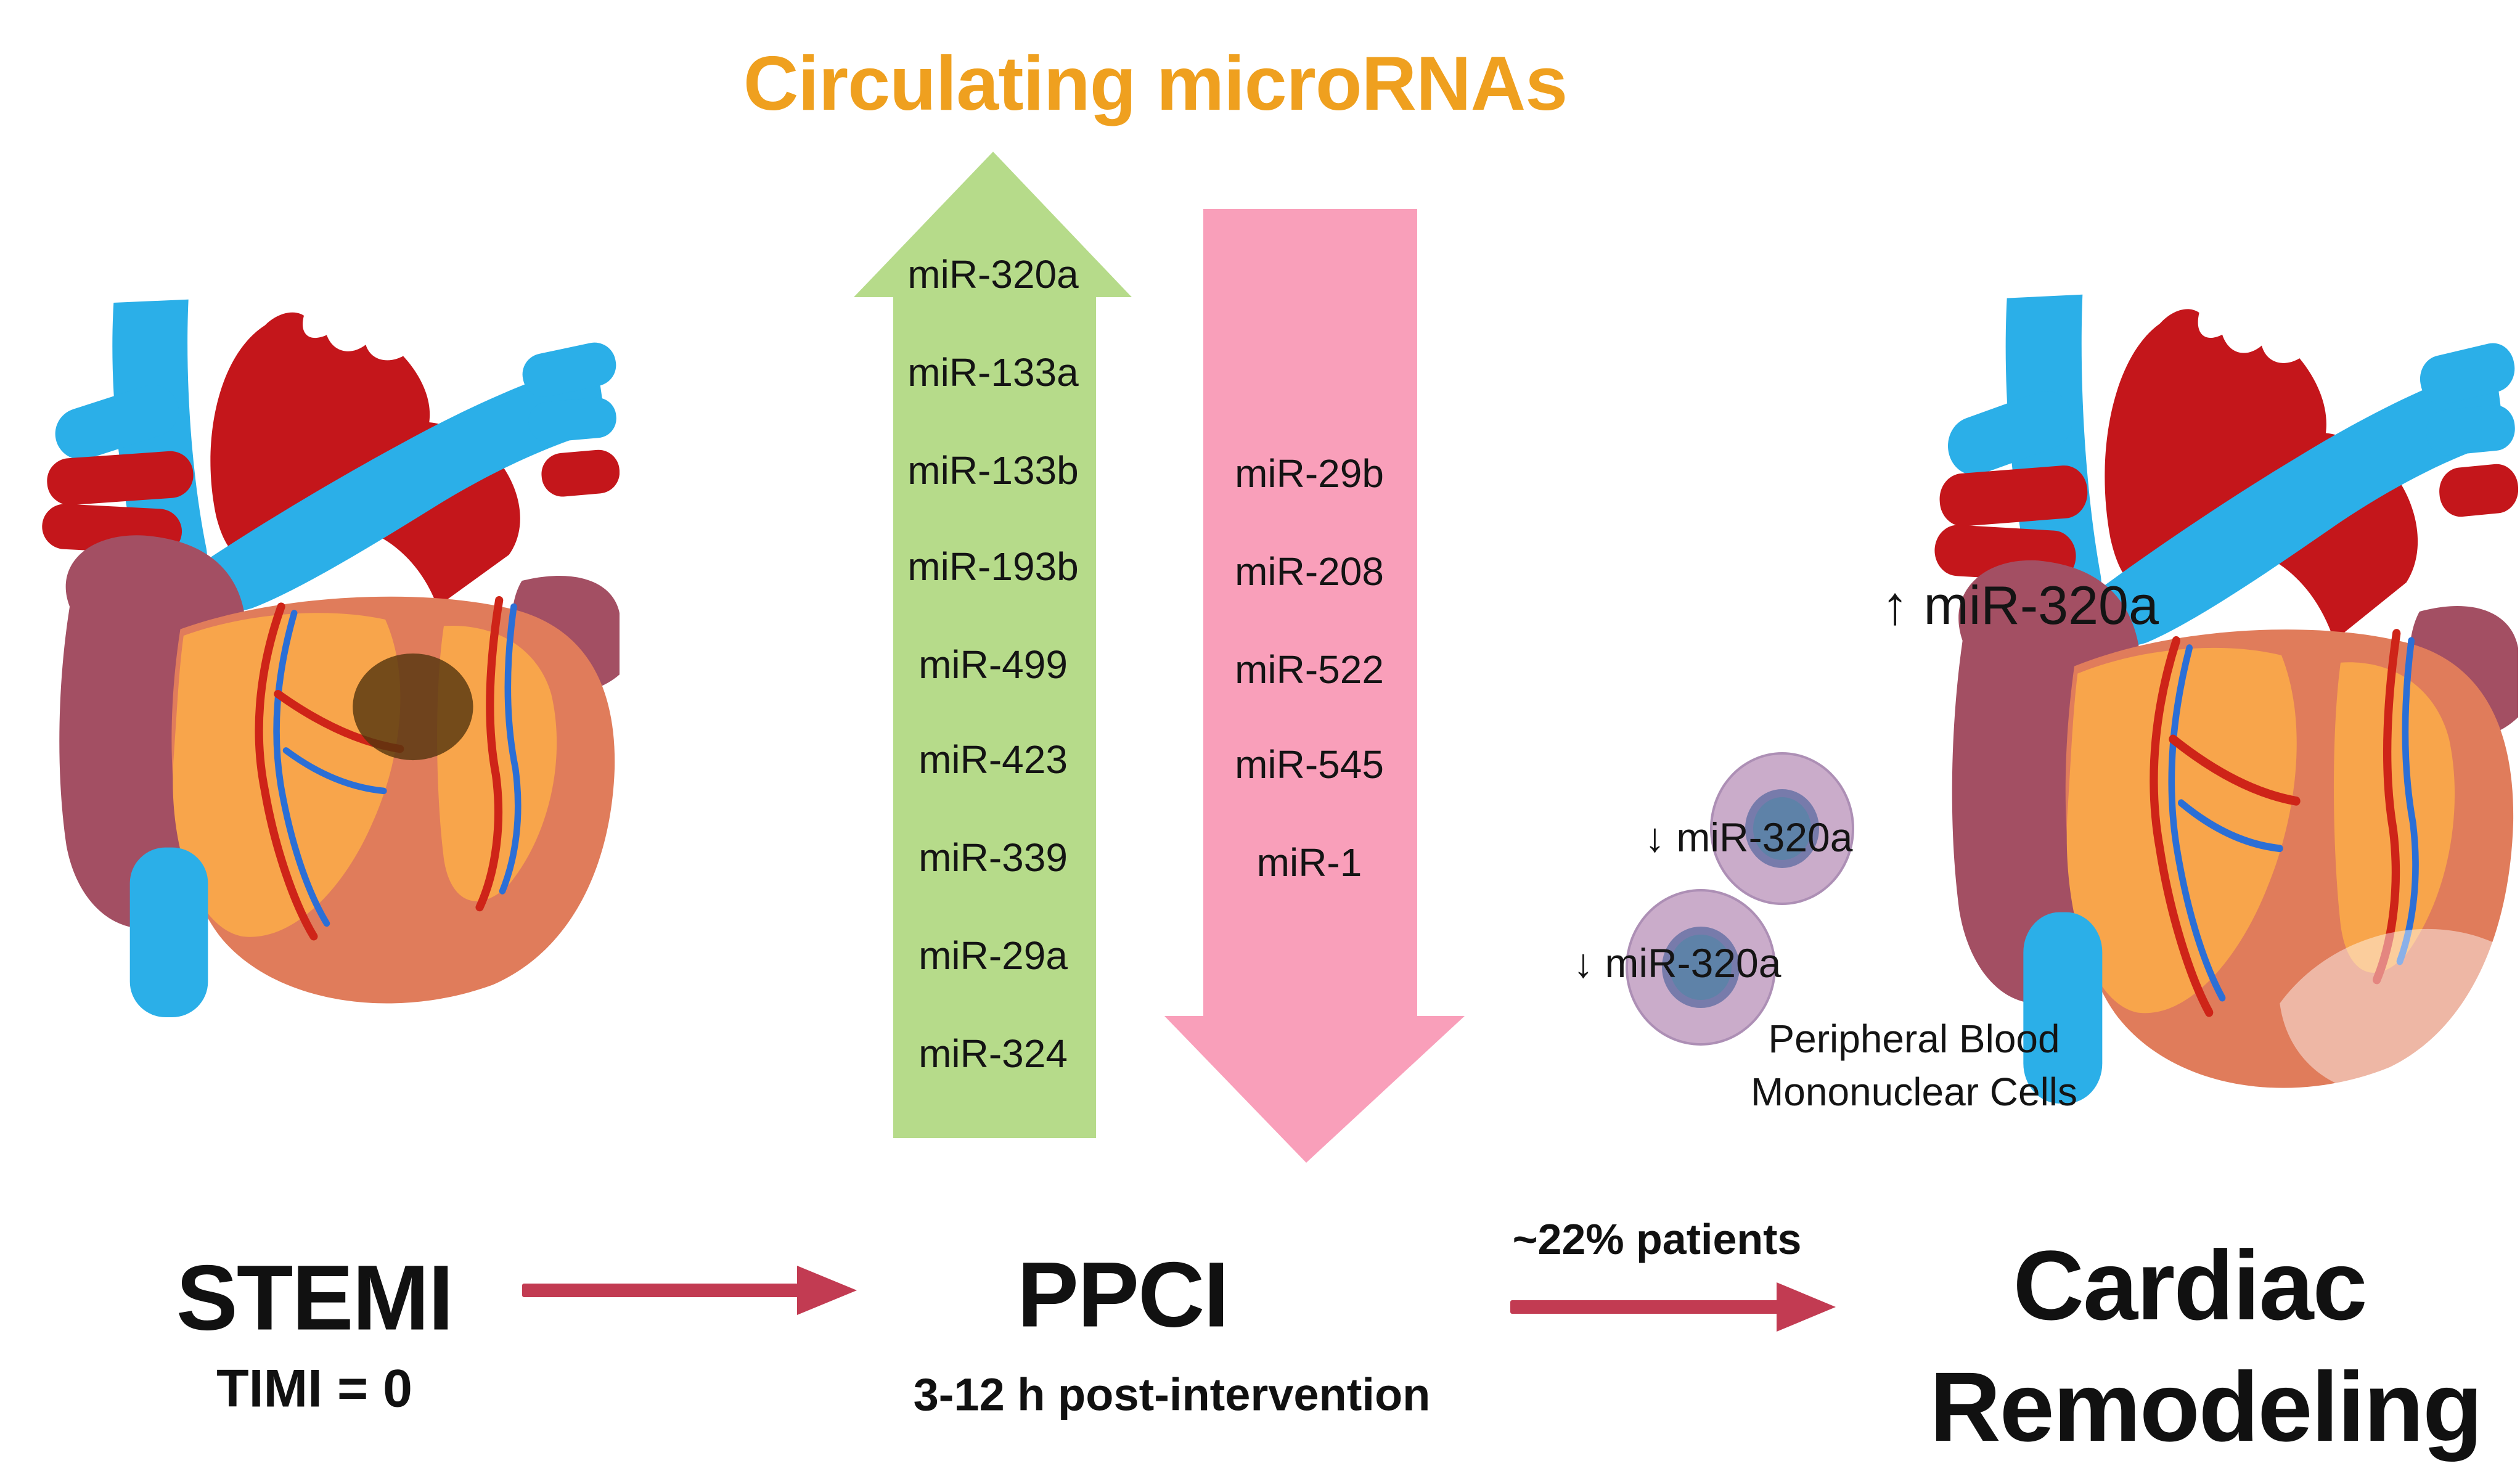 The width and height of the screenshot is (2520, 1479). Describe the element at coordinates (993, 567) in the screenshot. I see `mirna-label: miR-193b` at that location.